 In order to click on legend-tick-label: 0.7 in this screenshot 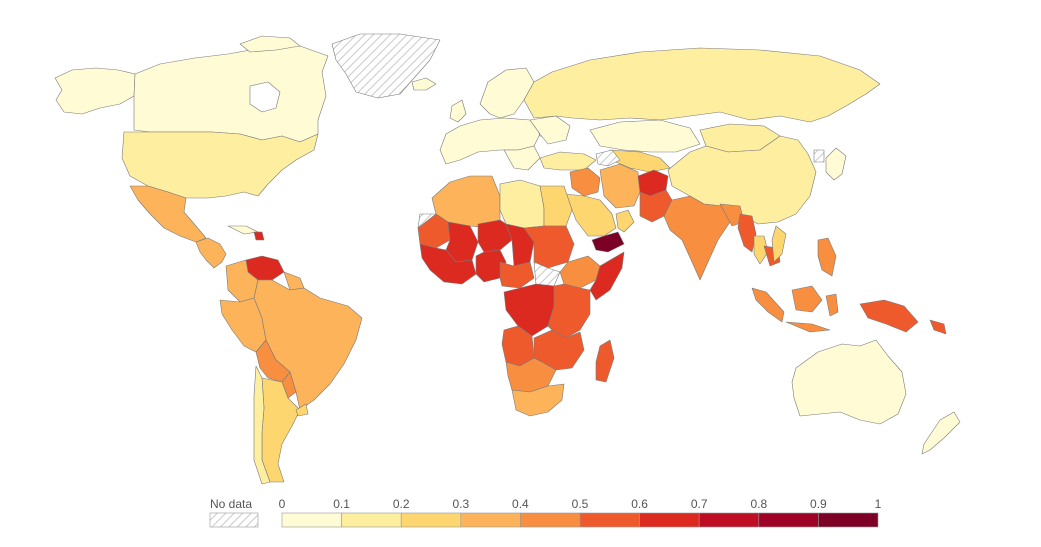, I will do `click(699, 504)`.